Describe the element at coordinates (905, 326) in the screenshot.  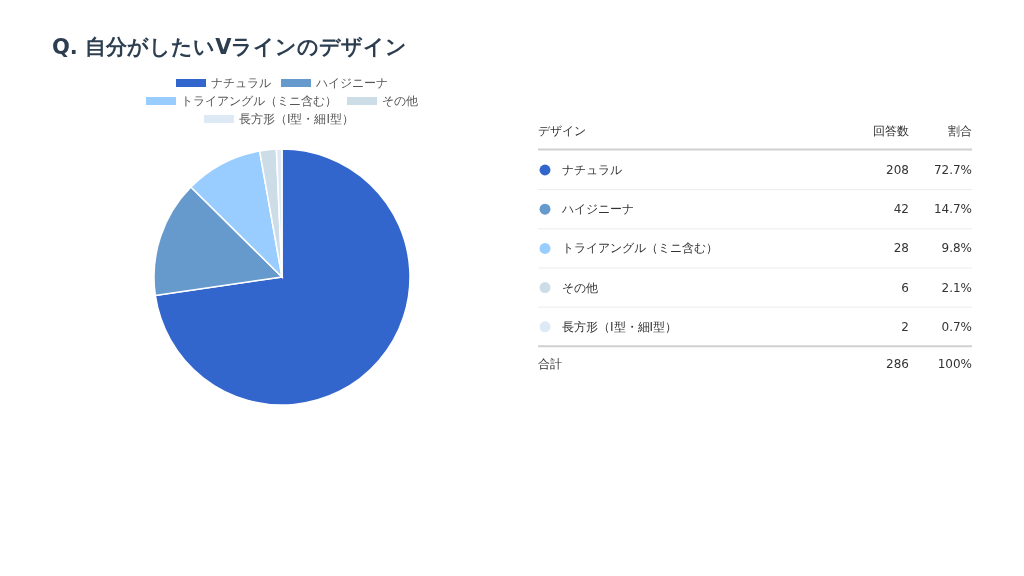
I see `data-label: 2` at that location.